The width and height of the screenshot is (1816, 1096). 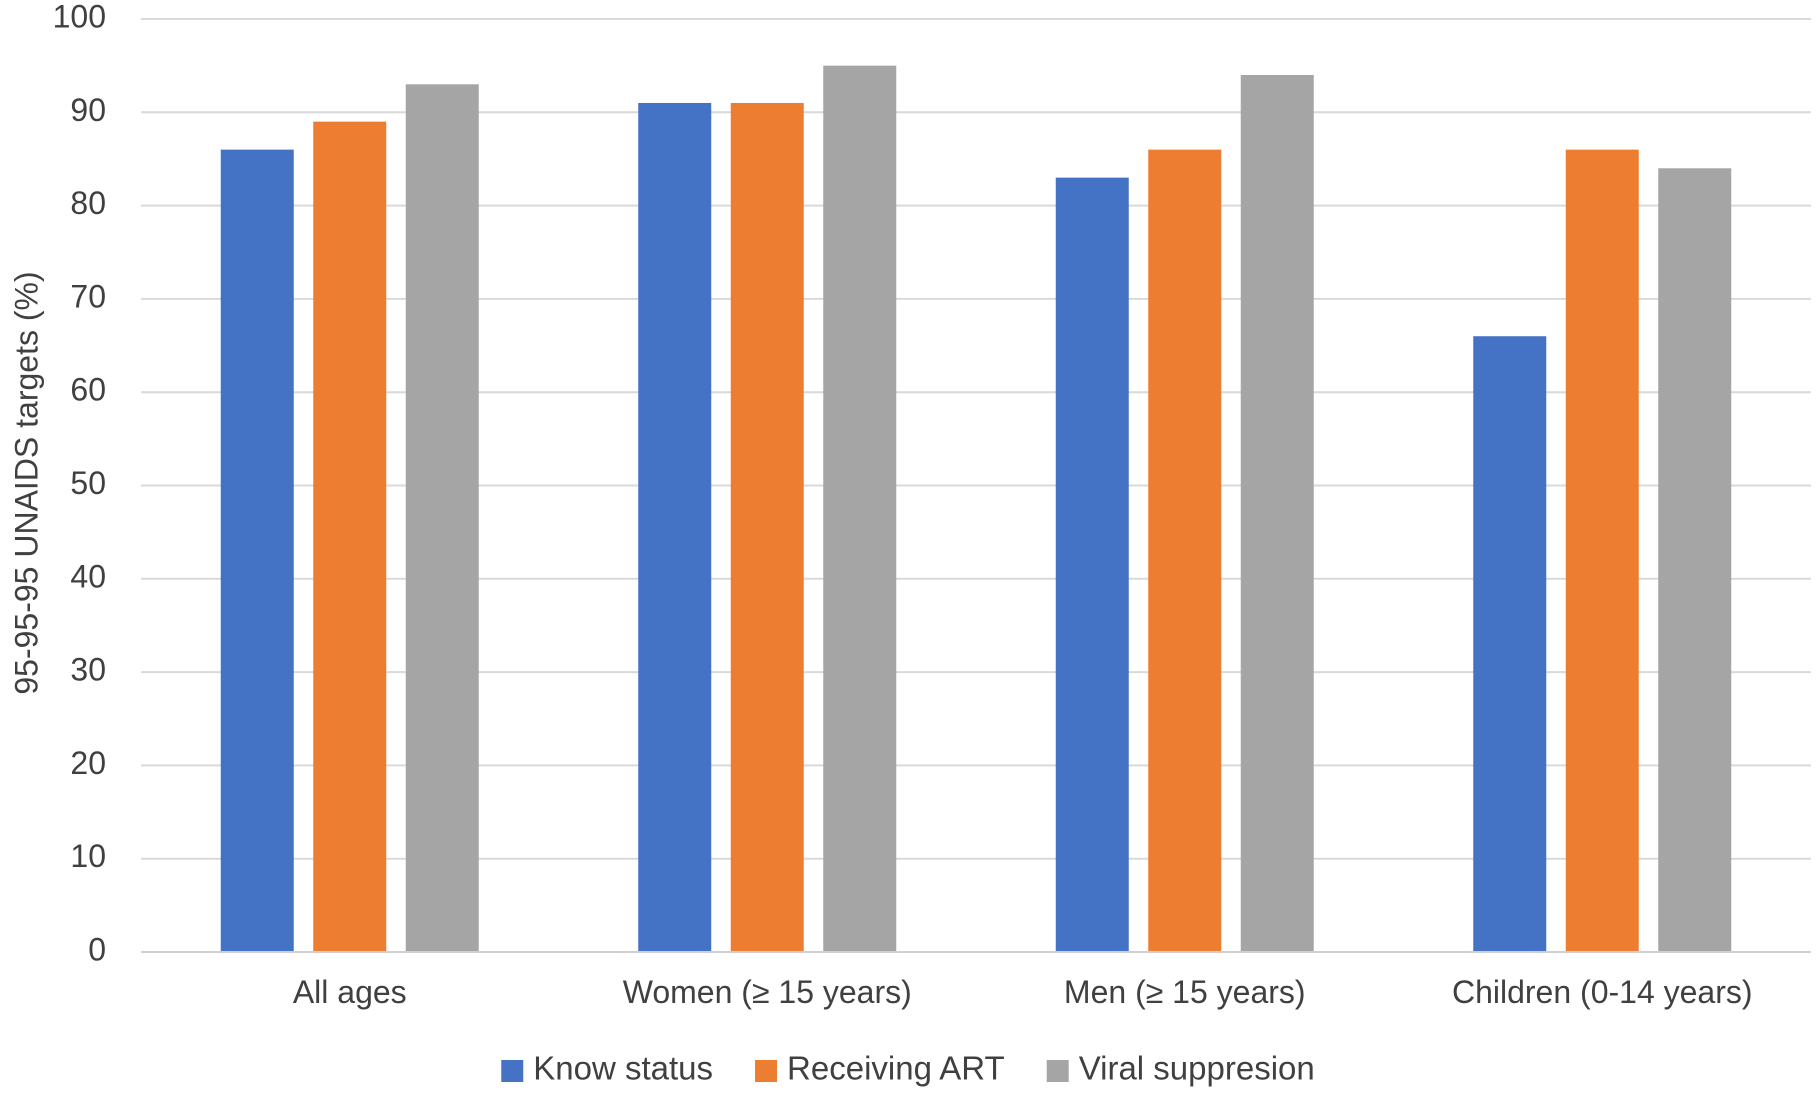 I want to click on legend-label: Viral suppresion, so click(x=1197, y=1068).